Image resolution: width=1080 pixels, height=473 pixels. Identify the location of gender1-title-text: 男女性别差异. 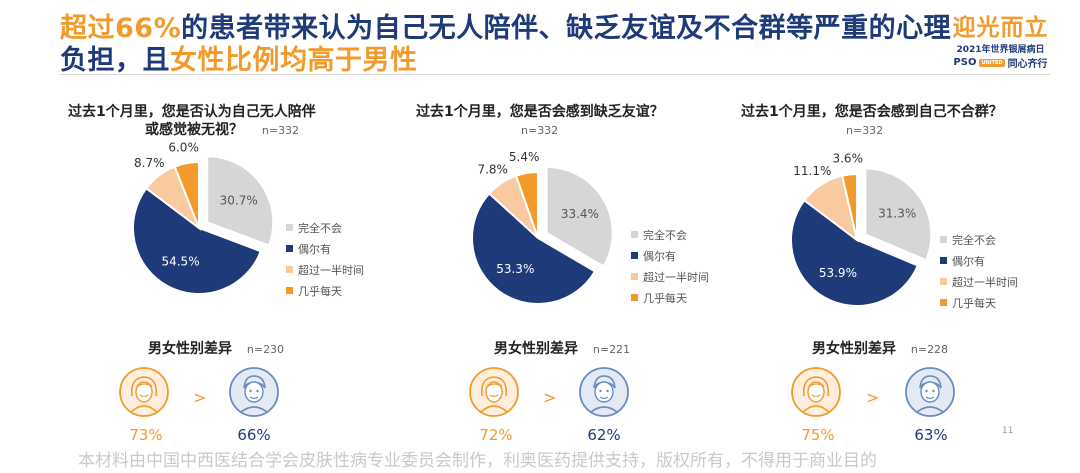
(190, 349).